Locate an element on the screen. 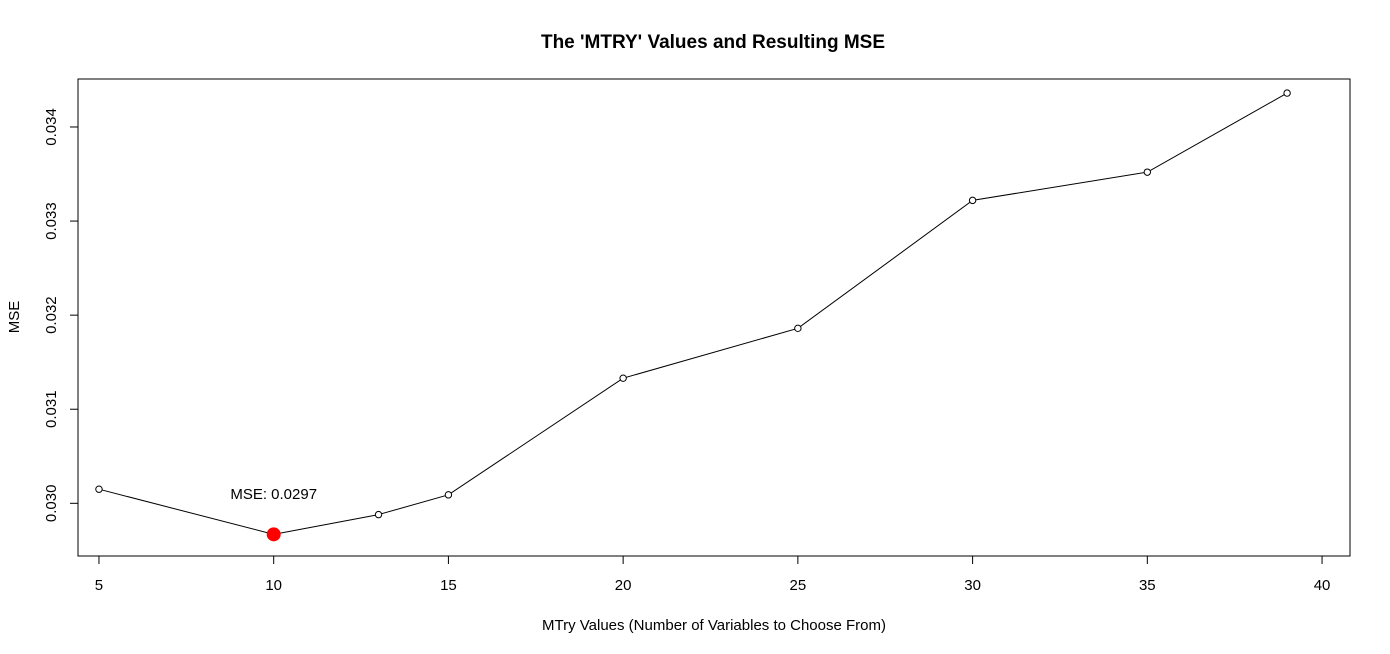 Image resolution: width=1390 pixels, height=654 pixels. y-tick-label: 0.034 is located at coordinates (51, 127).